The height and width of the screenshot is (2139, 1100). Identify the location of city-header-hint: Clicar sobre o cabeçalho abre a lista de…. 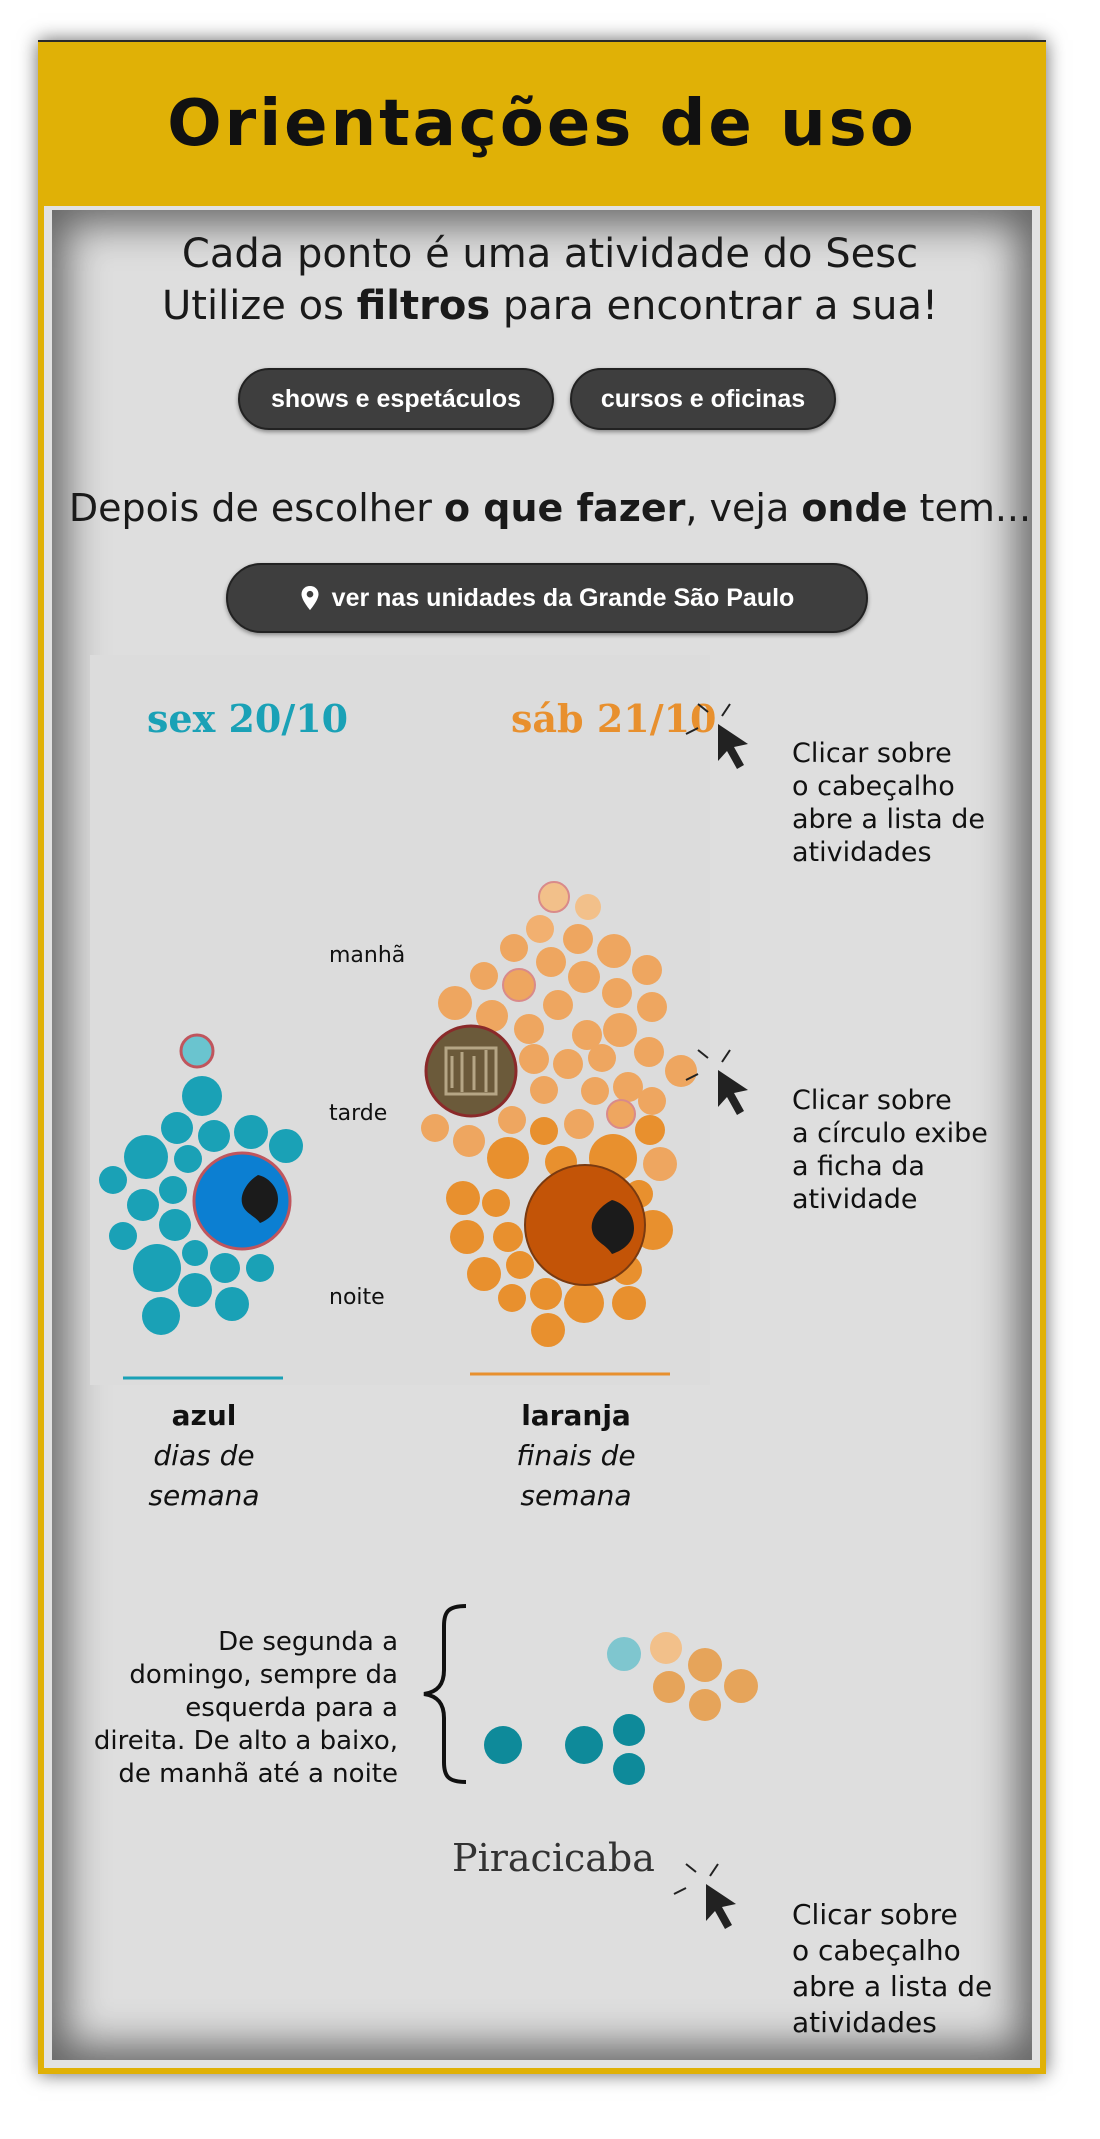
(892, 1969).